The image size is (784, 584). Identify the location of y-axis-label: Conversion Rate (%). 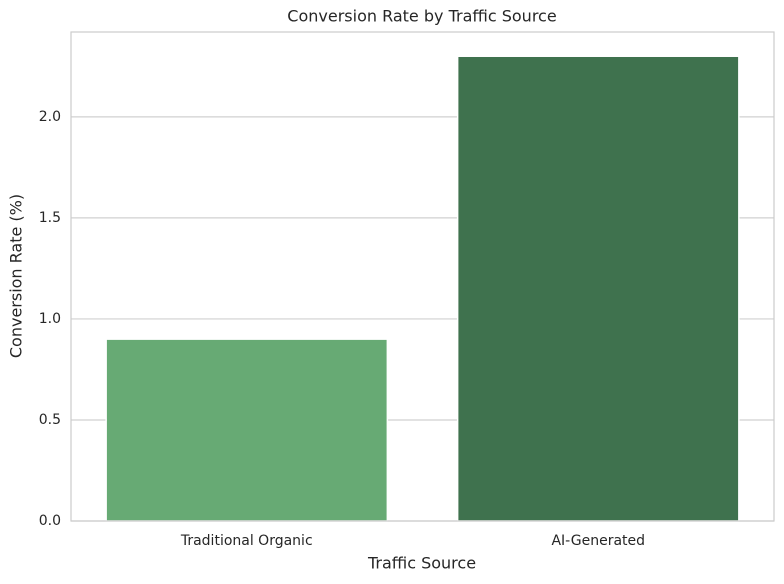
(16, 276).